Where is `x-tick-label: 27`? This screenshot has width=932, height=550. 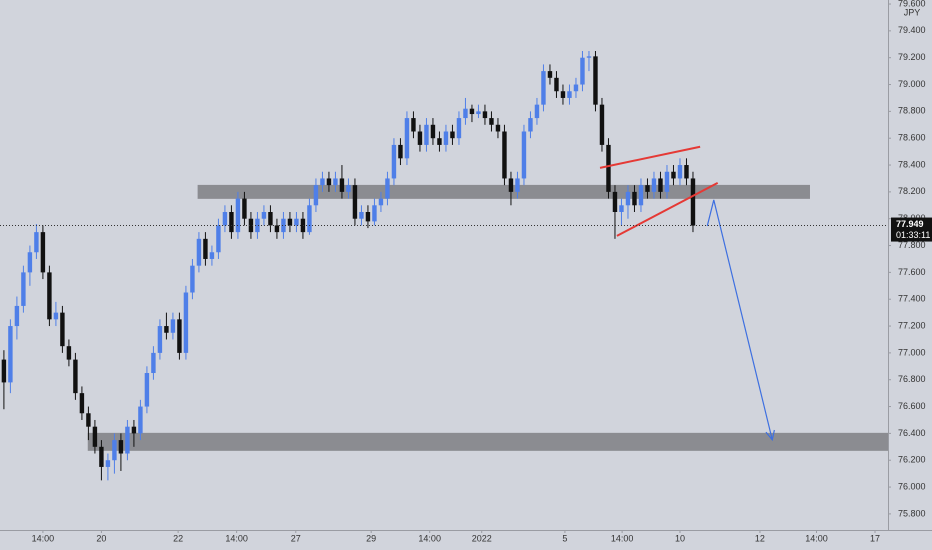 x-tick-label: 27 is located at coordinates (296, 538).